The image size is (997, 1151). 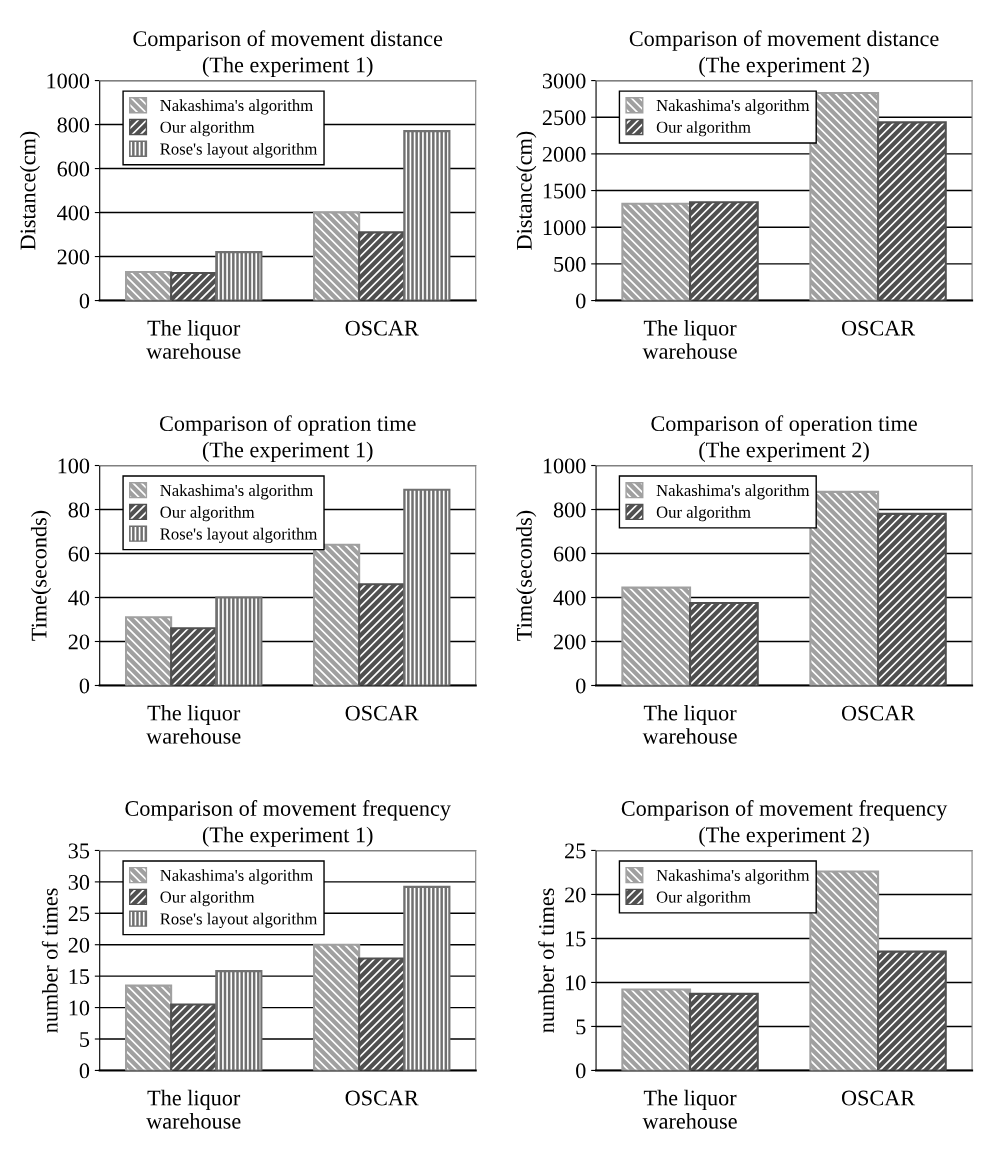 I want to click on y-tick-label: 30, so click(x=79, y=882).